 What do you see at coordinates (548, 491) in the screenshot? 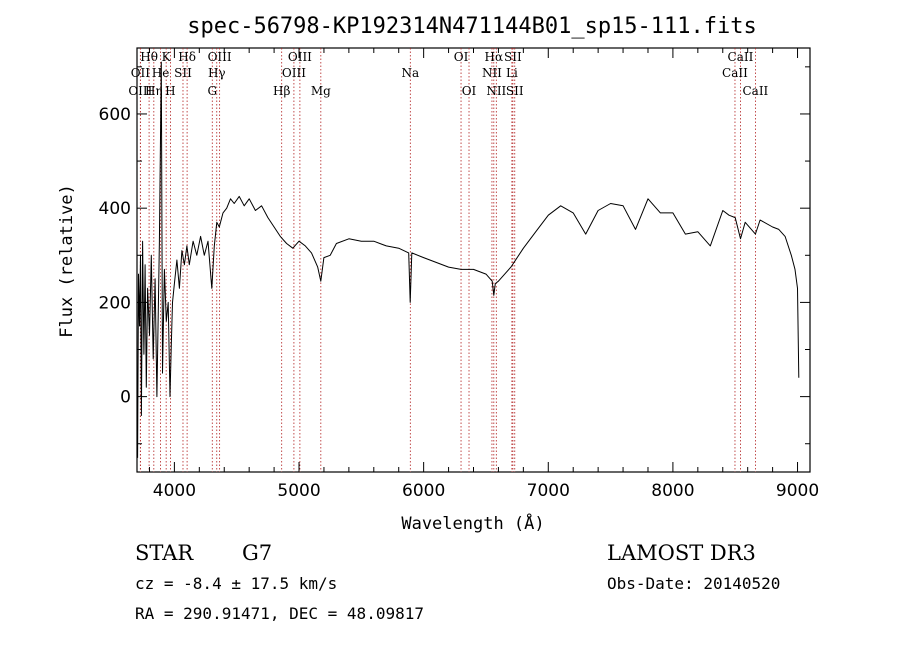
I see `x-tick-label: 7000` at bounding box center [548, 491].